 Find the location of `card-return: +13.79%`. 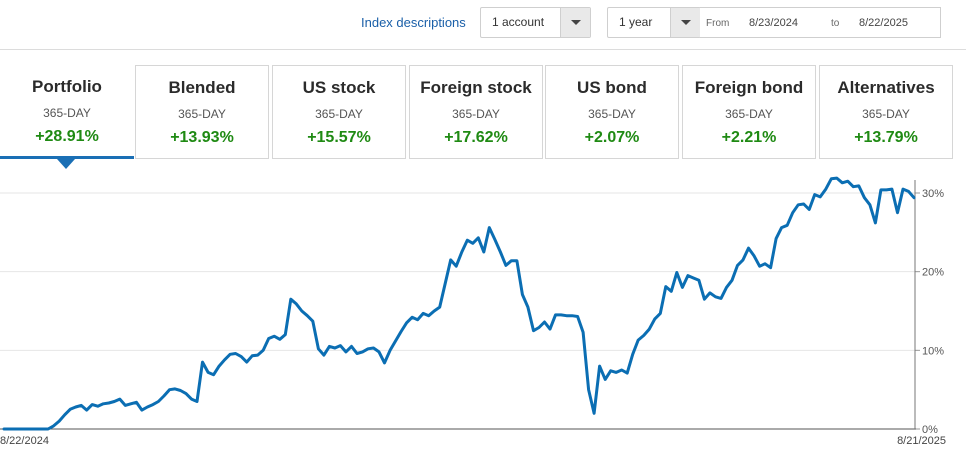

card-return: +13.79% is located at coordinates (886, 137).